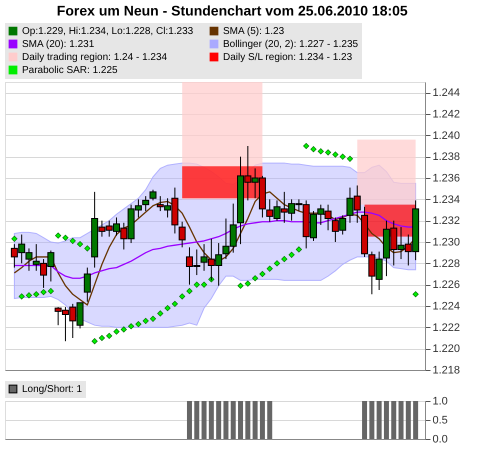 The height and width of the screenshot is (457, 480). I want to click on y-tick-label: 1.222, so click(446, 328).